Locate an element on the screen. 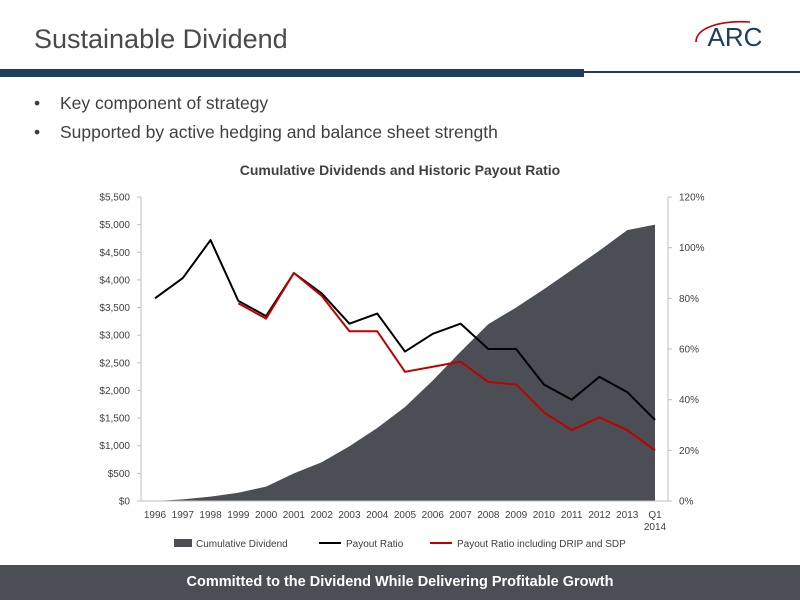  left-tick-label: $3,500 is located at coordinates (114, 308).